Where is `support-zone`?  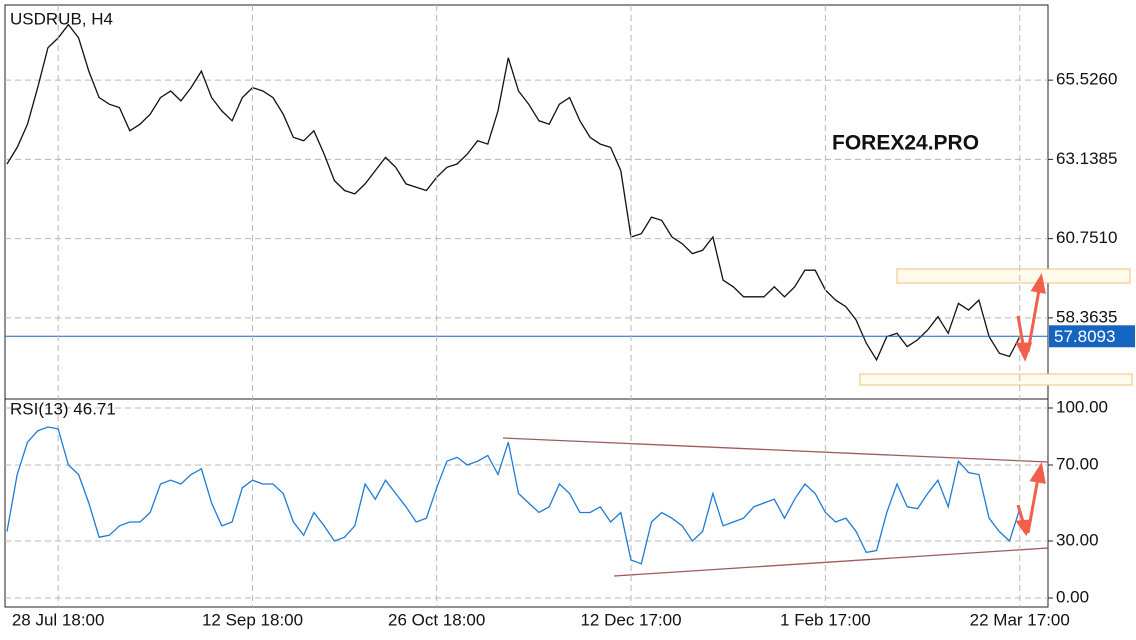
support-zone is located at coordinates (996, 379).